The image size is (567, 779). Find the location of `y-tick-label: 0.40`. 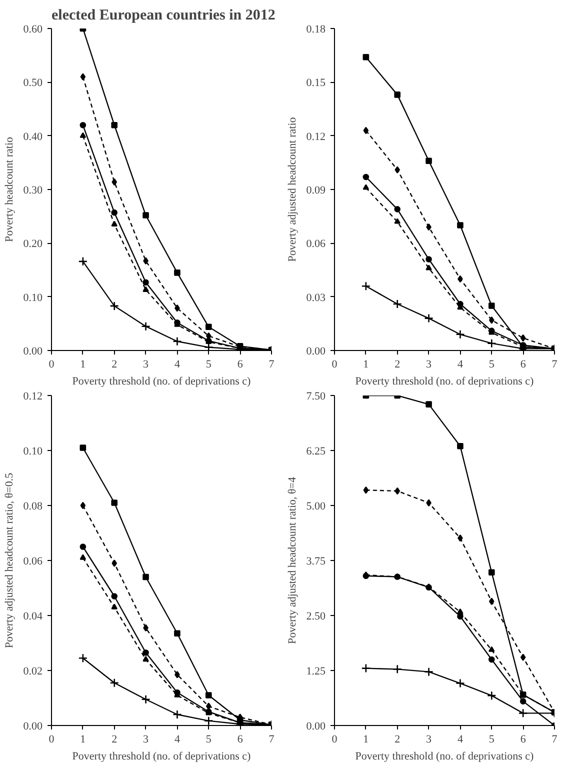

y-tick-label: 0.40 is located at coordinates (33, 136).